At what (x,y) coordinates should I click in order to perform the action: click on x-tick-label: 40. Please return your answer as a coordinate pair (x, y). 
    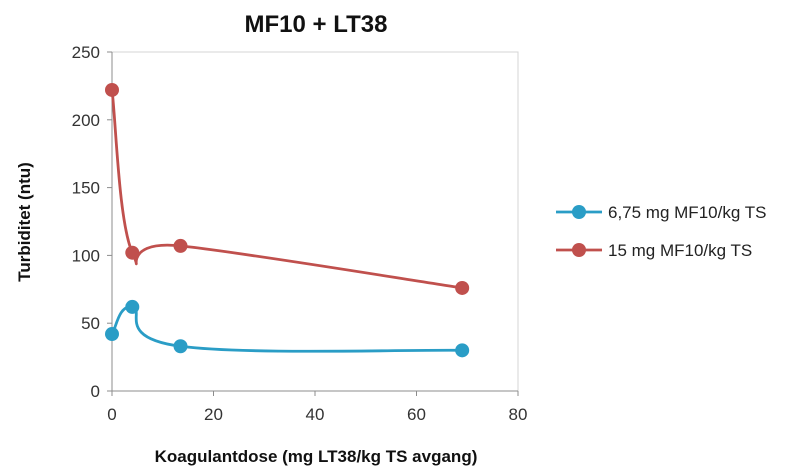
    Looking at the image, I should click on (315, 414).